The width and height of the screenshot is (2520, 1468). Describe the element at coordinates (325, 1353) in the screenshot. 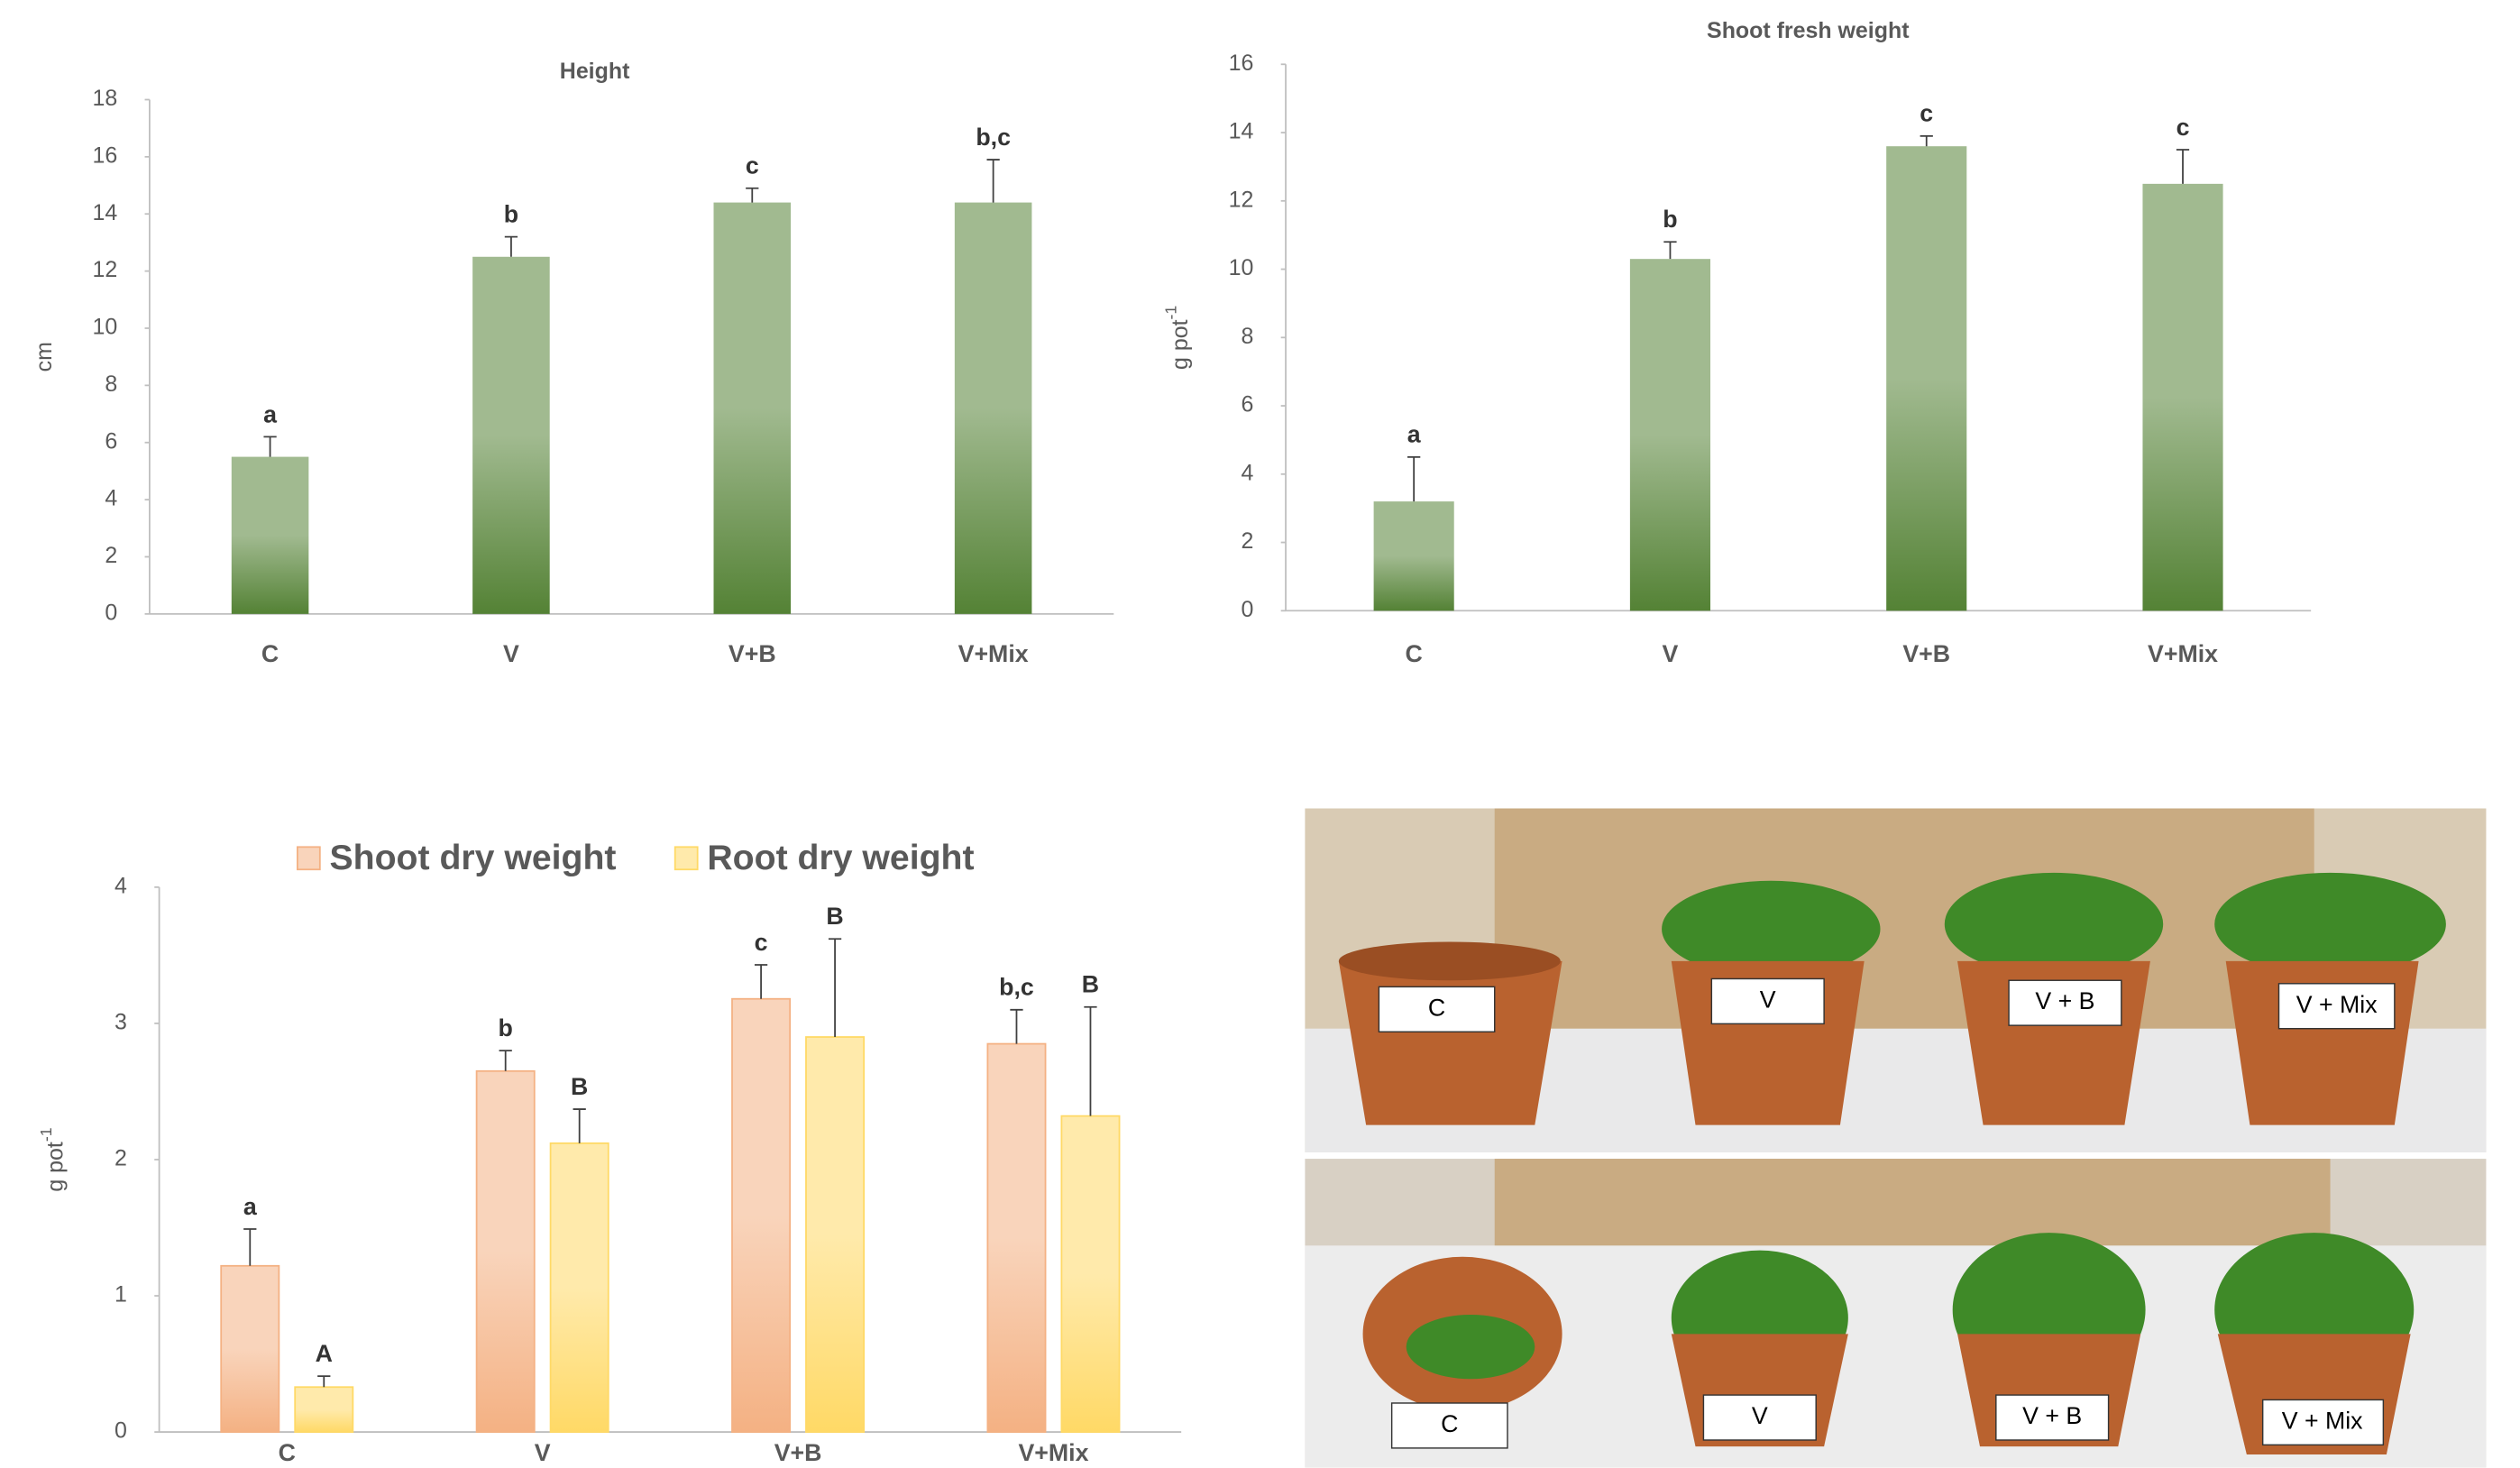

I see `significance-letter: A` at that location.